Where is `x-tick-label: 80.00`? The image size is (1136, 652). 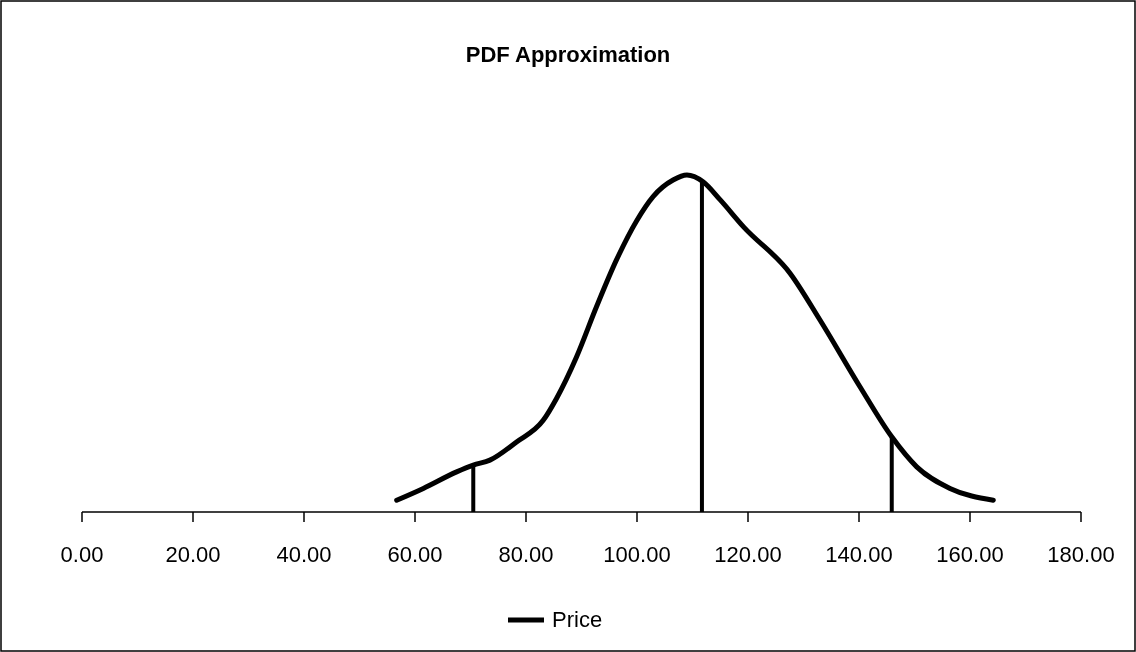
x-tick-label: 80.00 is located at coordinates (526, 554).